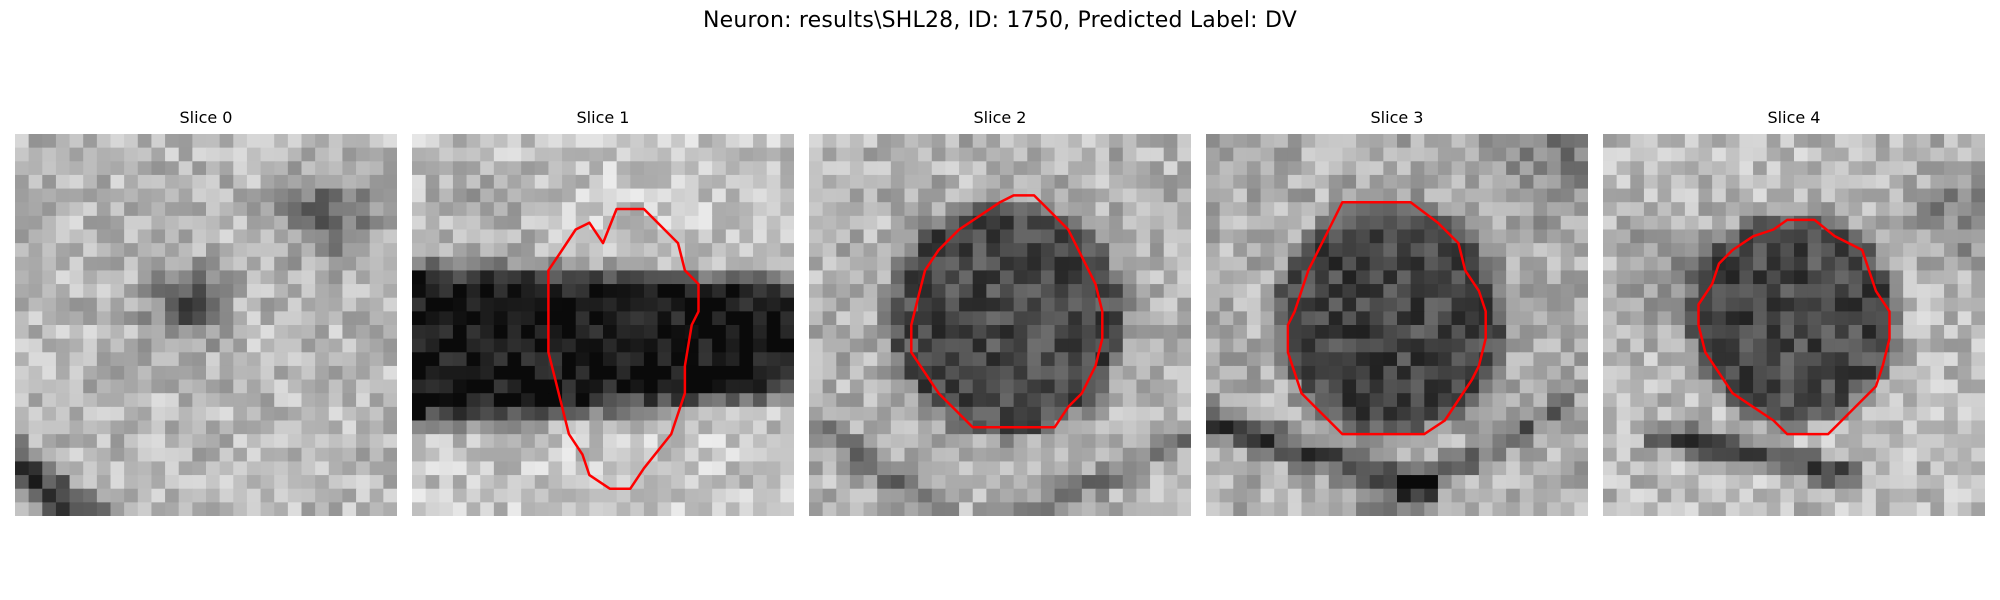 The image size is (2000, 600). What do you see at coordinates (1794, 117) in the screenshot?
I see `slice-title-4: Slice 4` at bounding box center [1794, 117].